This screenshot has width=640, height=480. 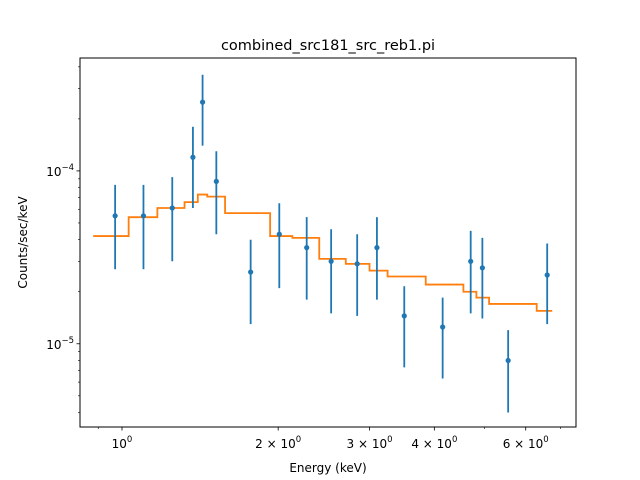 What do you see at coordinates (60, 171) in the screenshot?
I see `y-tick-label: 10⁻⁴` at bounding box center [60, 171].